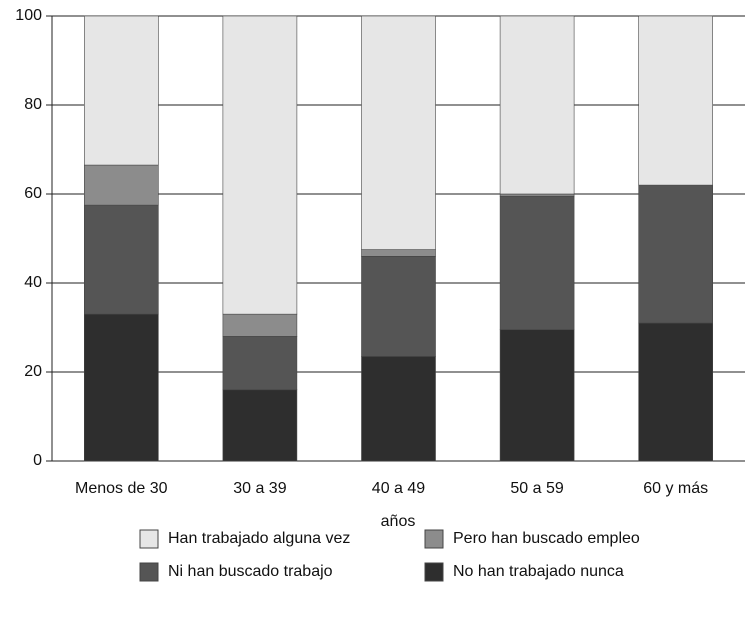 The image size is (747, 634). Describe the element at coordinates (121, 488) in the screenshot. I see `x-tick-label: Menos de 30` at that location.